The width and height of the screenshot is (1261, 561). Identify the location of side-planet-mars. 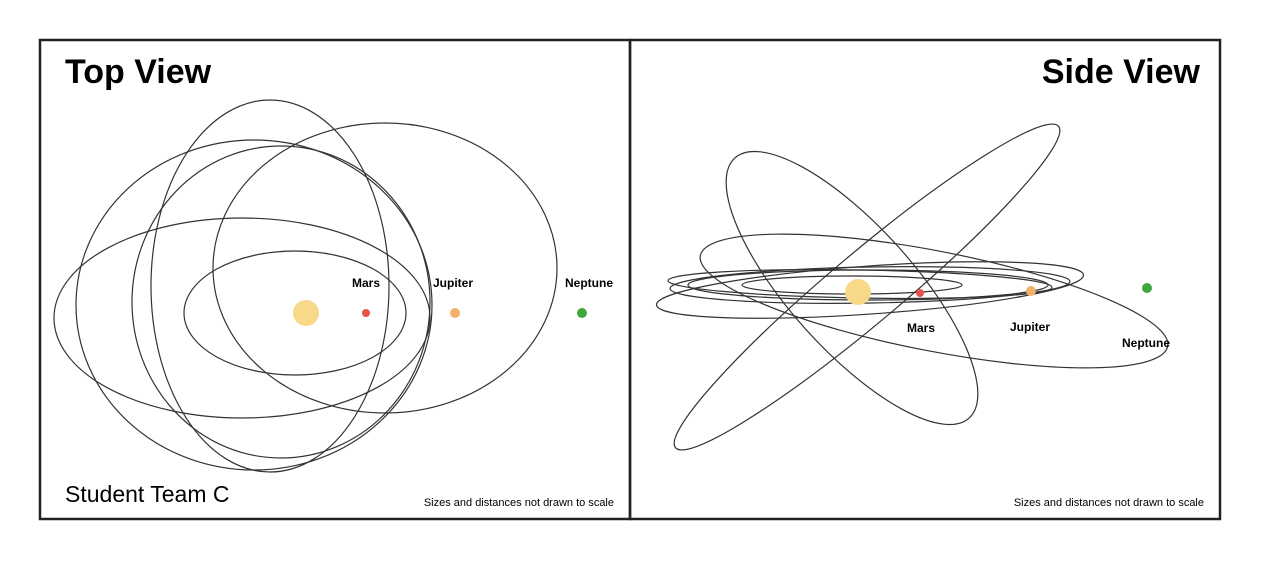
(920, 293).